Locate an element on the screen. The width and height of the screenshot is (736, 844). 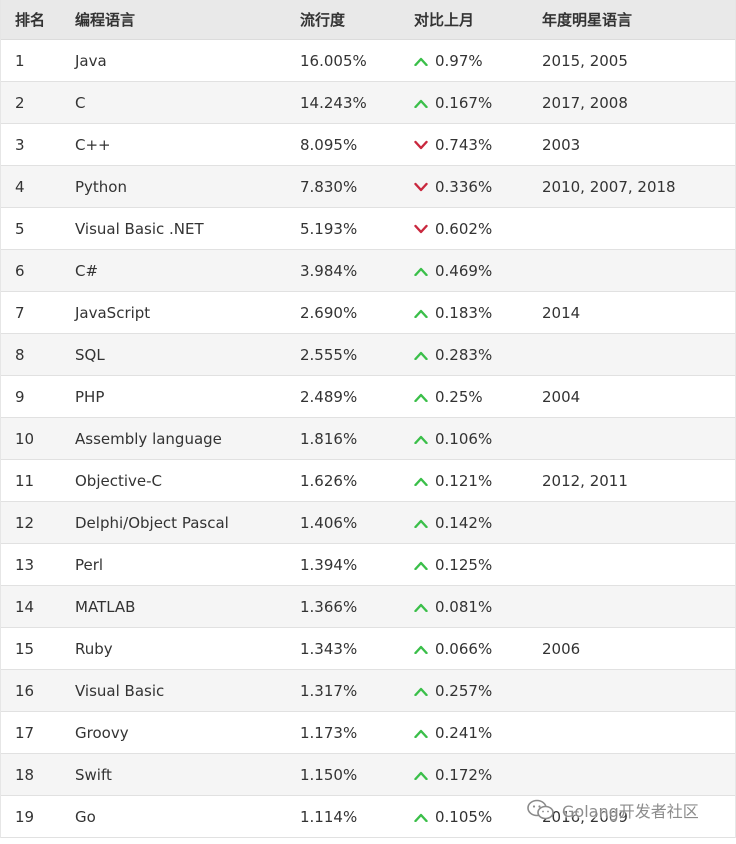
change-value: 0.743% is located at coordinates (464, 144).